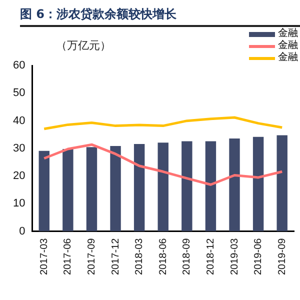 The width and height of the screenshot is (300, 300). I want to click on y-axis-title: （万亿元）, so click(83, 45).